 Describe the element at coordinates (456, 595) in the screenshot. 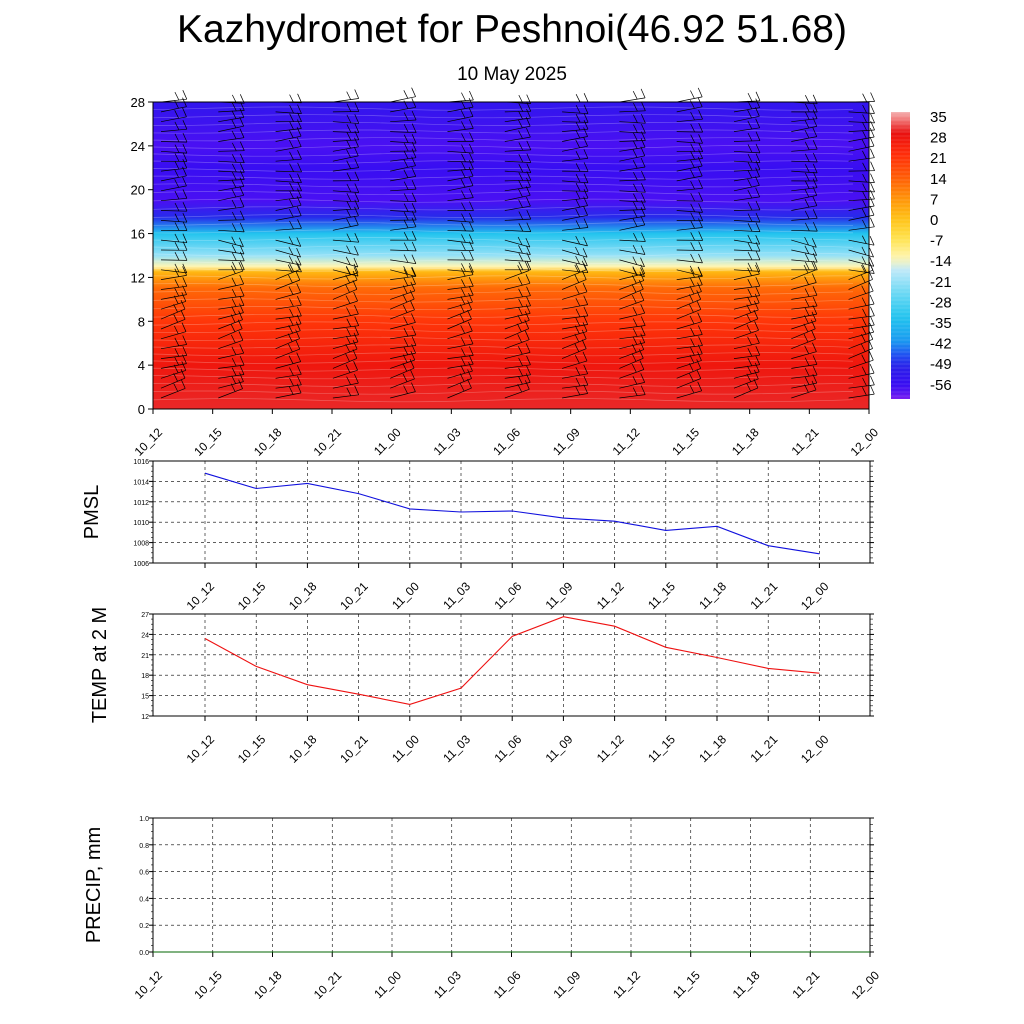

I see `xtick-label: 11_03` at that location.